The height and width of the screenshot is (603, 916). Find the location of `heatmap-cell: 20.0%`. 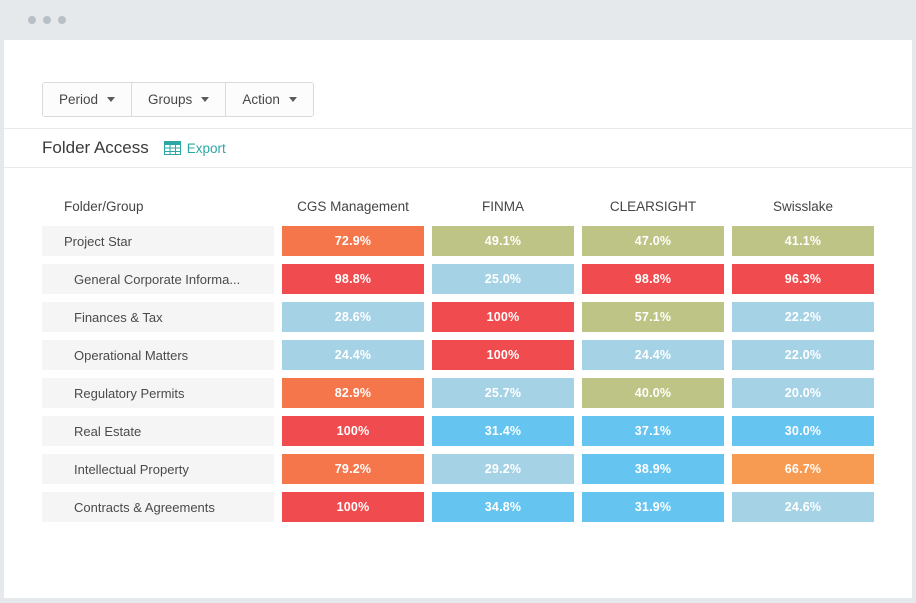

heatmap-cell: 20.0% is located at coordinates (803, 393).